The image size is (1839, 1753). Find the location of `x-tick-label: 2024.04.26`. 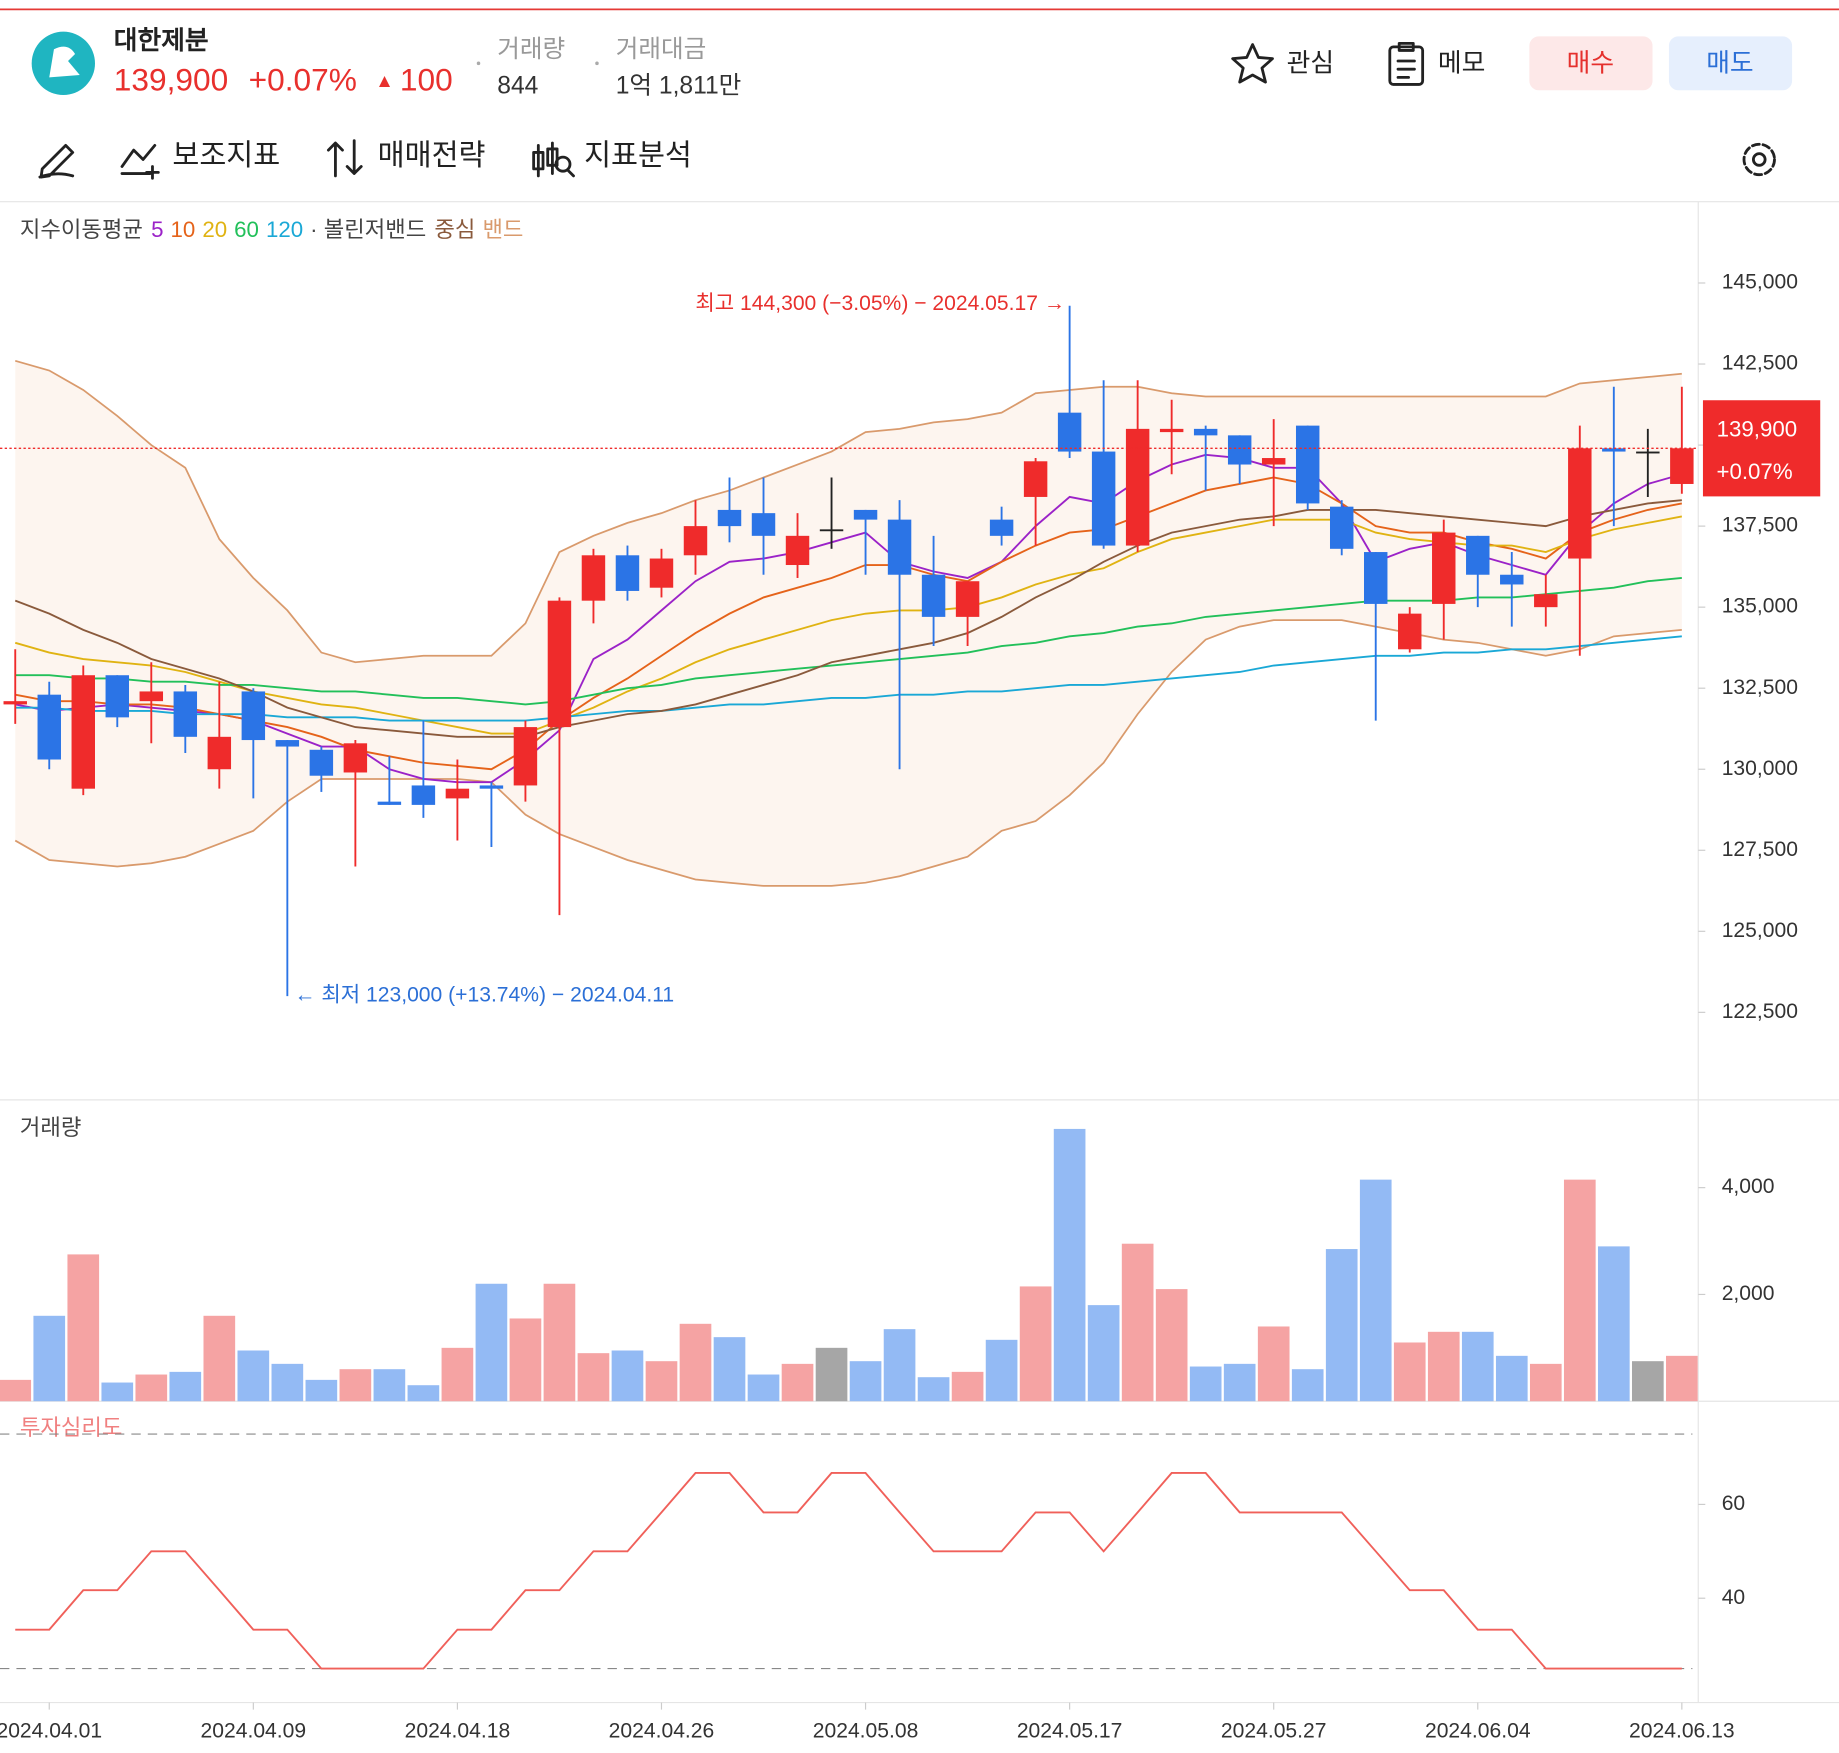

x-tick-label: 2024.04.26 is located at coordinates (662, 1730).